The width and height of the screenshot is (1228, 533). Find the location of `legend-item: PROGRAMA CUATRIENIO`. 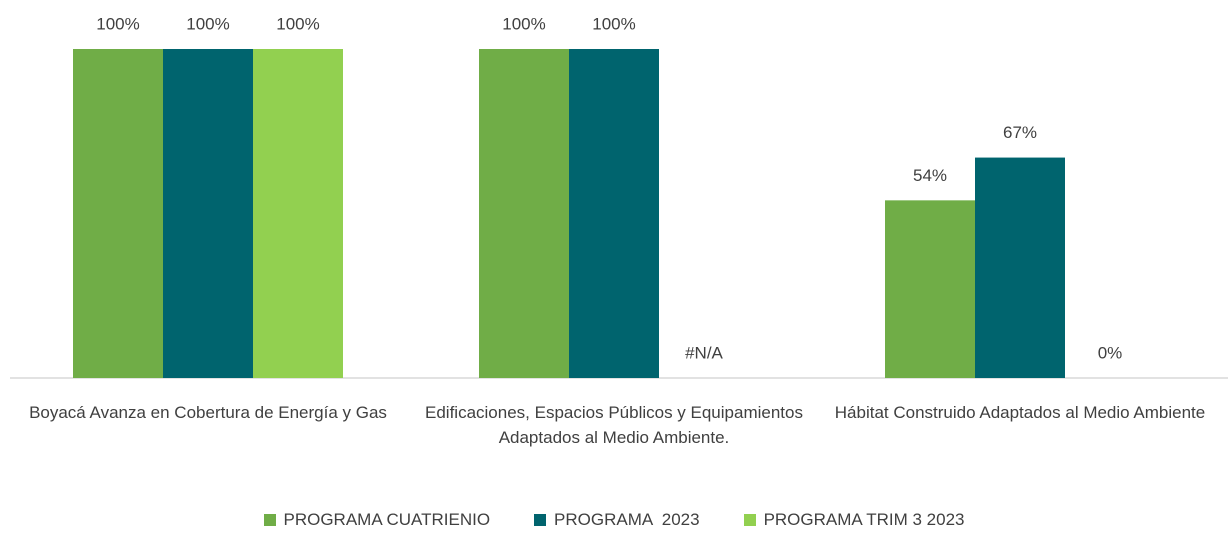

legend-item: PROGRAMA CUATRIENIO is located at coordinates (377, 520).